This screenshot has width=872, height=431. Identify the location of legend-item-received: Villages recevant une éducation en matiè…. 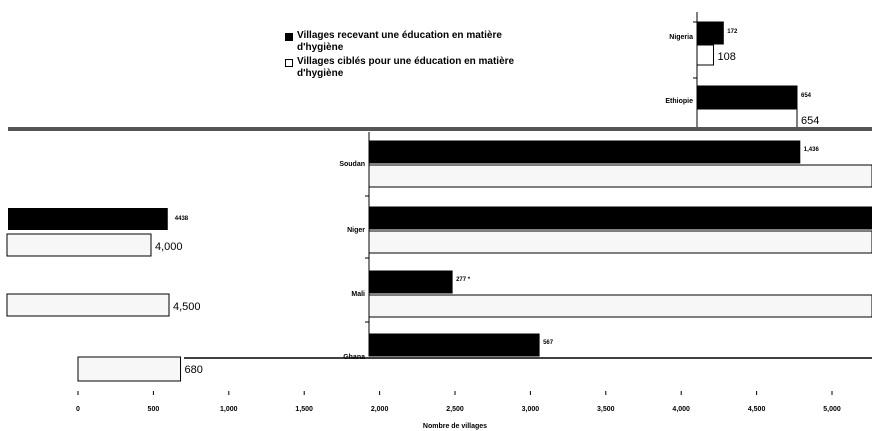
(410, 42).